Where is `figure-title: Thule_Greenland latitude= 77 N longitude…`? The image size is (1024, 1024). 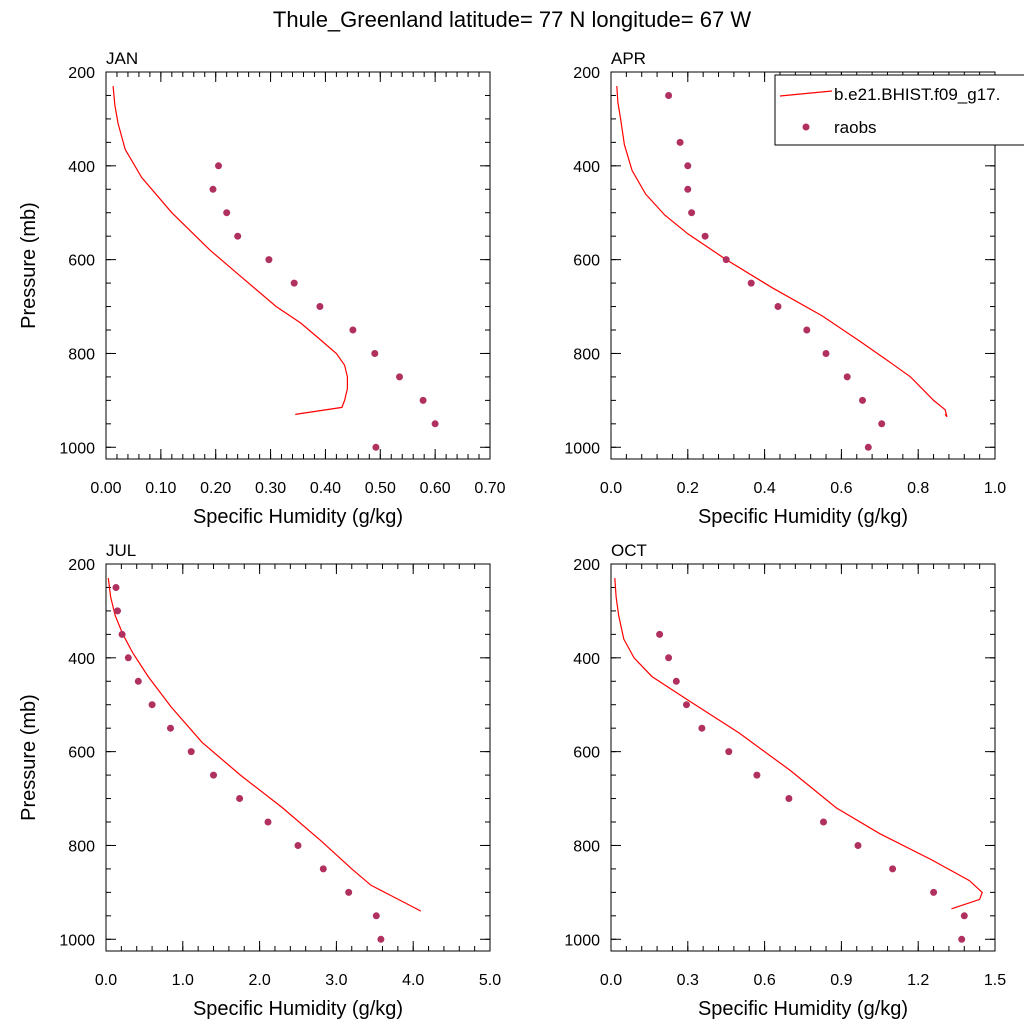
figure-title: Thule_Greenland latitude= 77 N longitude… is located at coordinates (512, 19).